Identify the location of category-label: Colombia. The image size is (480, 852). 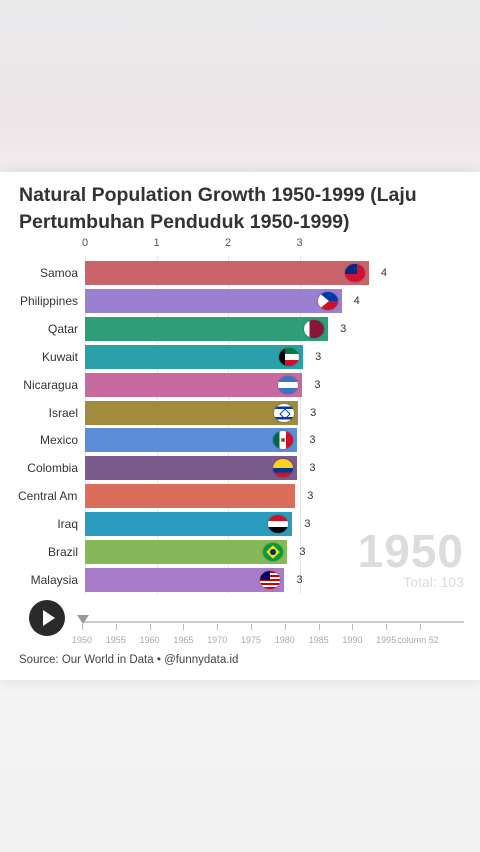
(52, 468).